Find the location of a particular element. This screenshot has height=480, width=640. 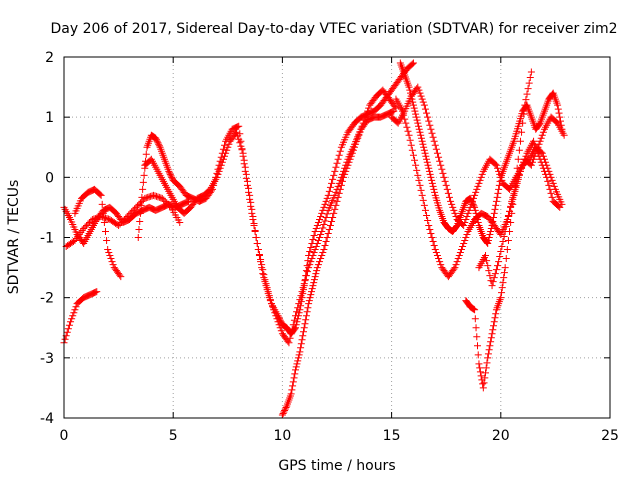

y-tick-label: 2 is located at coordinates (49, 58).